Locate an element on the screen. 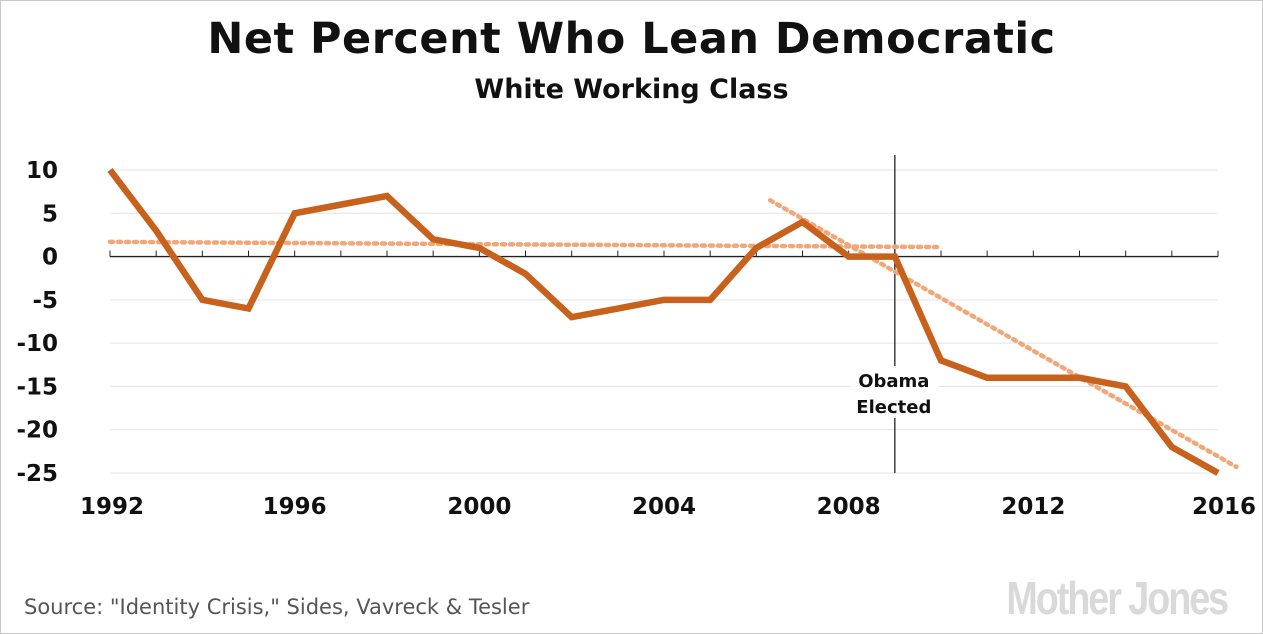 The width and height of the screenshot is (1263, 634). x-tick-label: 2008 is located at coordinates (849, 507).